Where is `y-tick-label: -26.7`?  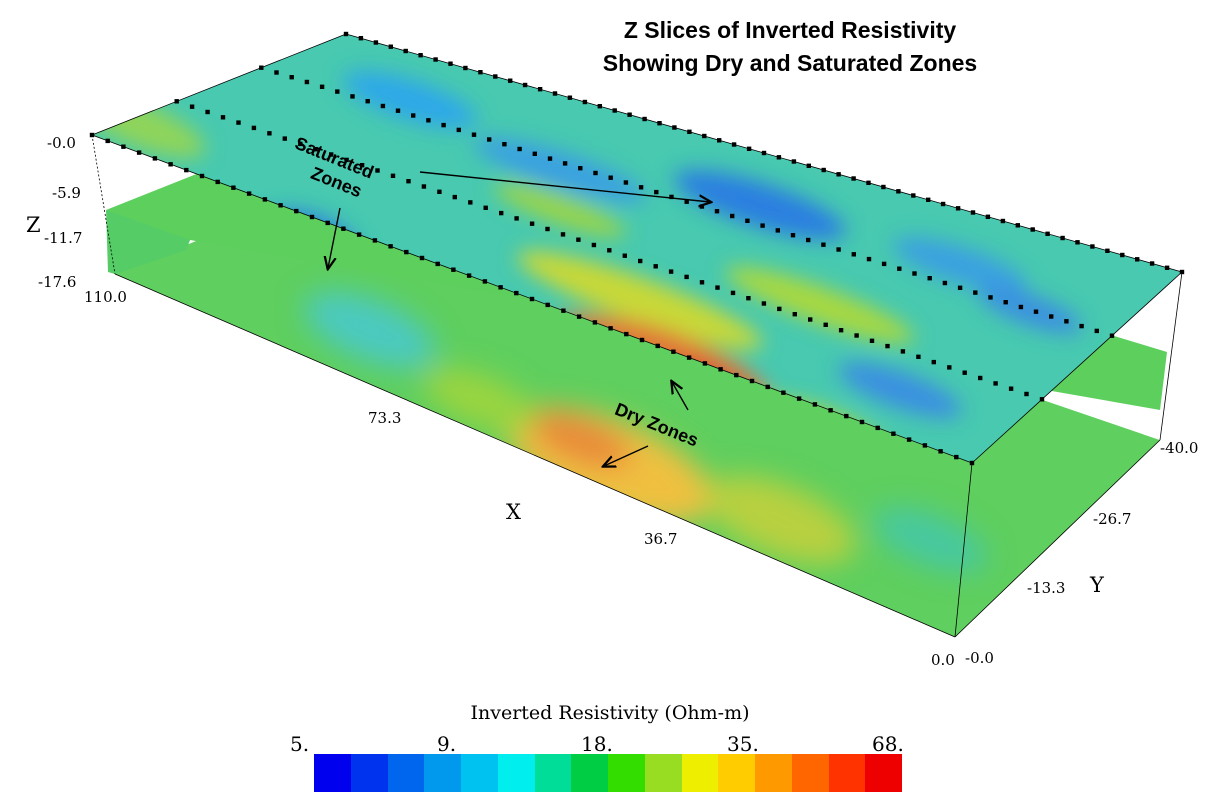
y-tick-label: -26.7 is located at coordinates (1112, 519).